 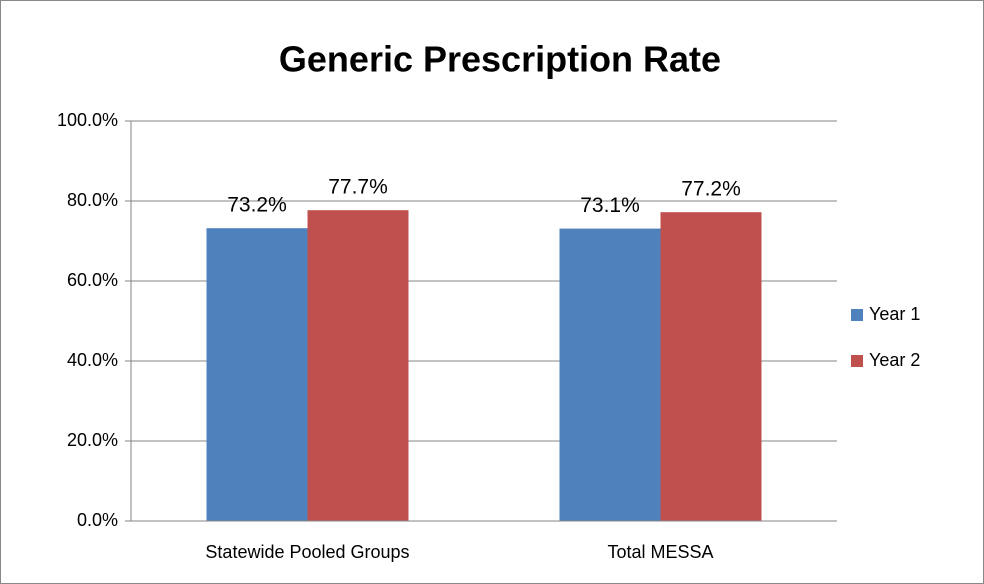 What do you see at coordinates (92, 440) in the screenshot?
I see `y-tick-label: 20.0%` at bounding box center [92, 440].